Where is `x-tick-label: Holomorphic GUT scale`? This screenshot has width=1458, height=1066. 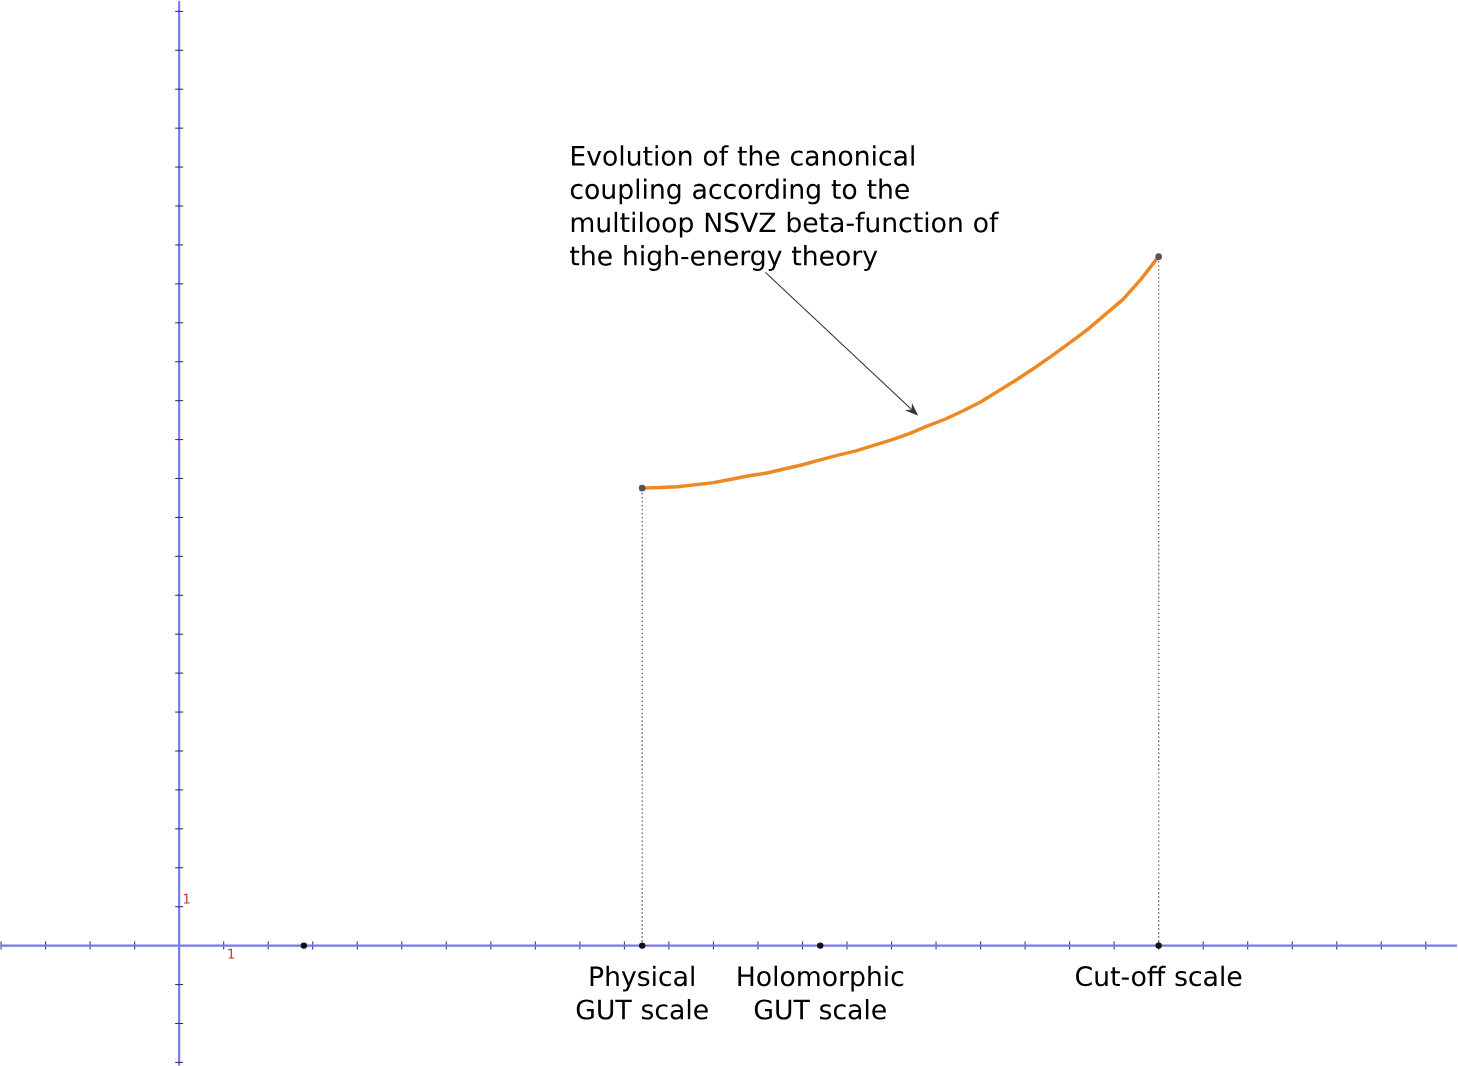
x-tick-label: Holomorphic GUT scale is located at coordinates (821, 992).